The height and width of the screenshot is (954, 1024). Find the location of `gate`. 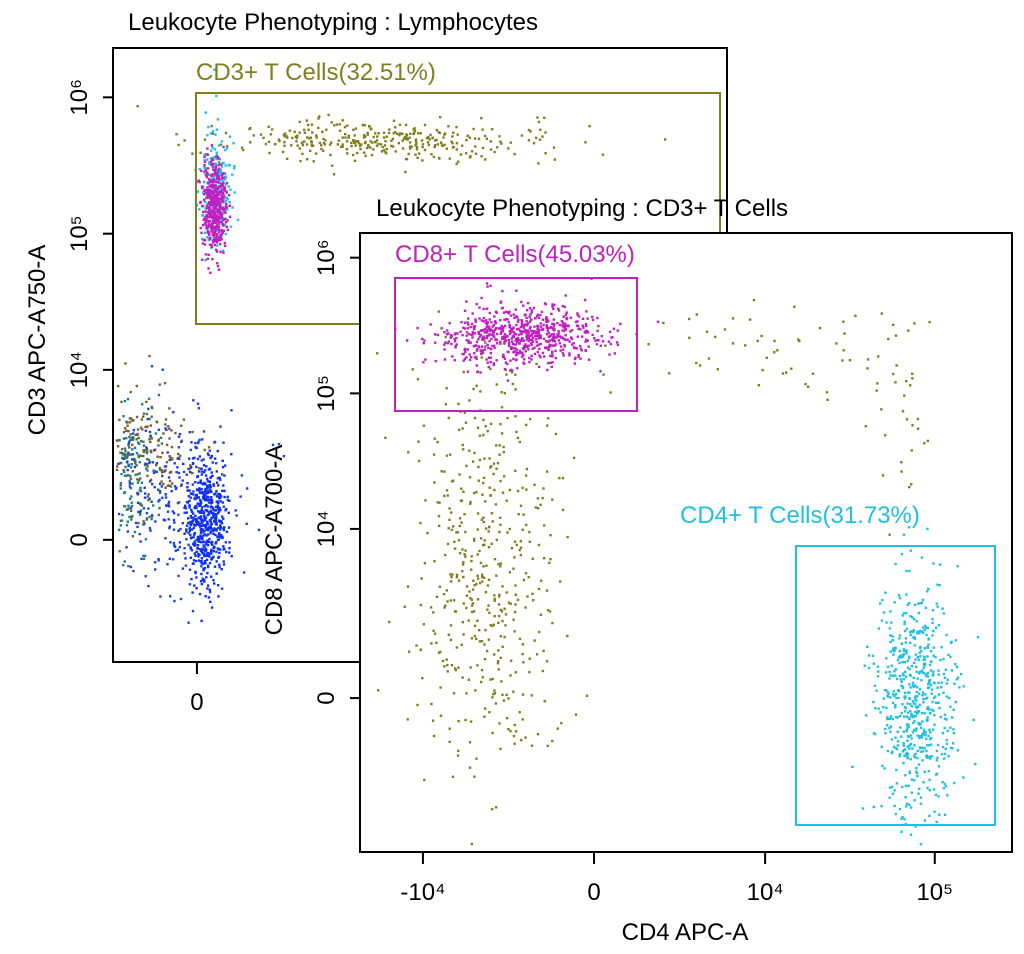

gate is located at coordinates (895, 685).